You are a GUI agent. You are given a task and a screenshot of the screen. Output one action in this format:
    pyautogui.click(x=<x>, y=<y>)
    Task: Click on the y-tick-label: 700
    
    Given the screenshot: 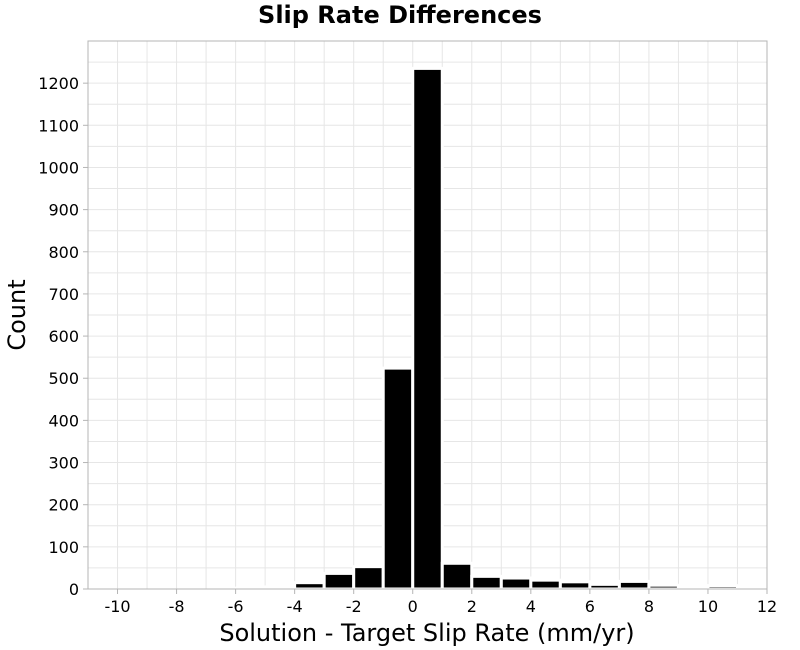 What is the action you would take?
    pyautogui.click(x=63, y=294)
    